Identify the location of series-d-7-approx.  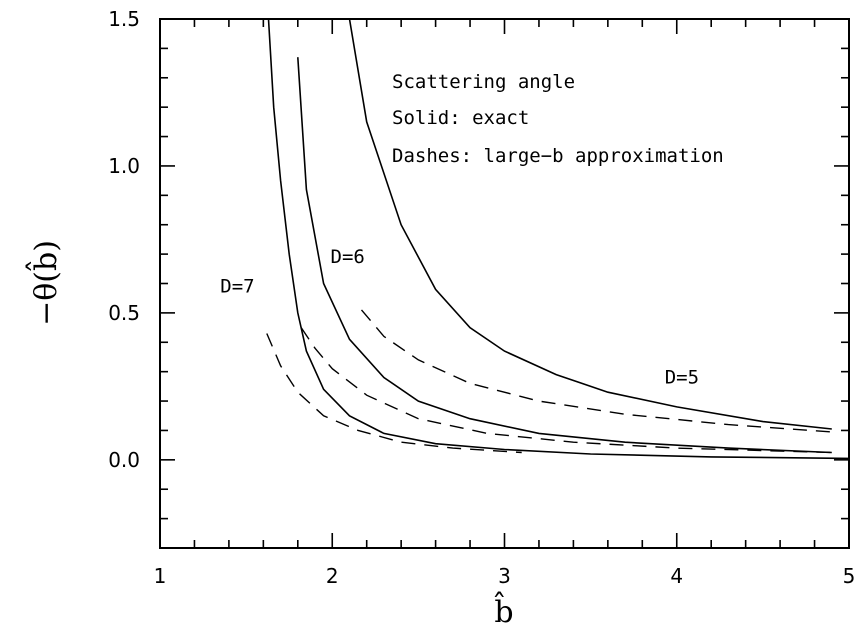
(394, 393).